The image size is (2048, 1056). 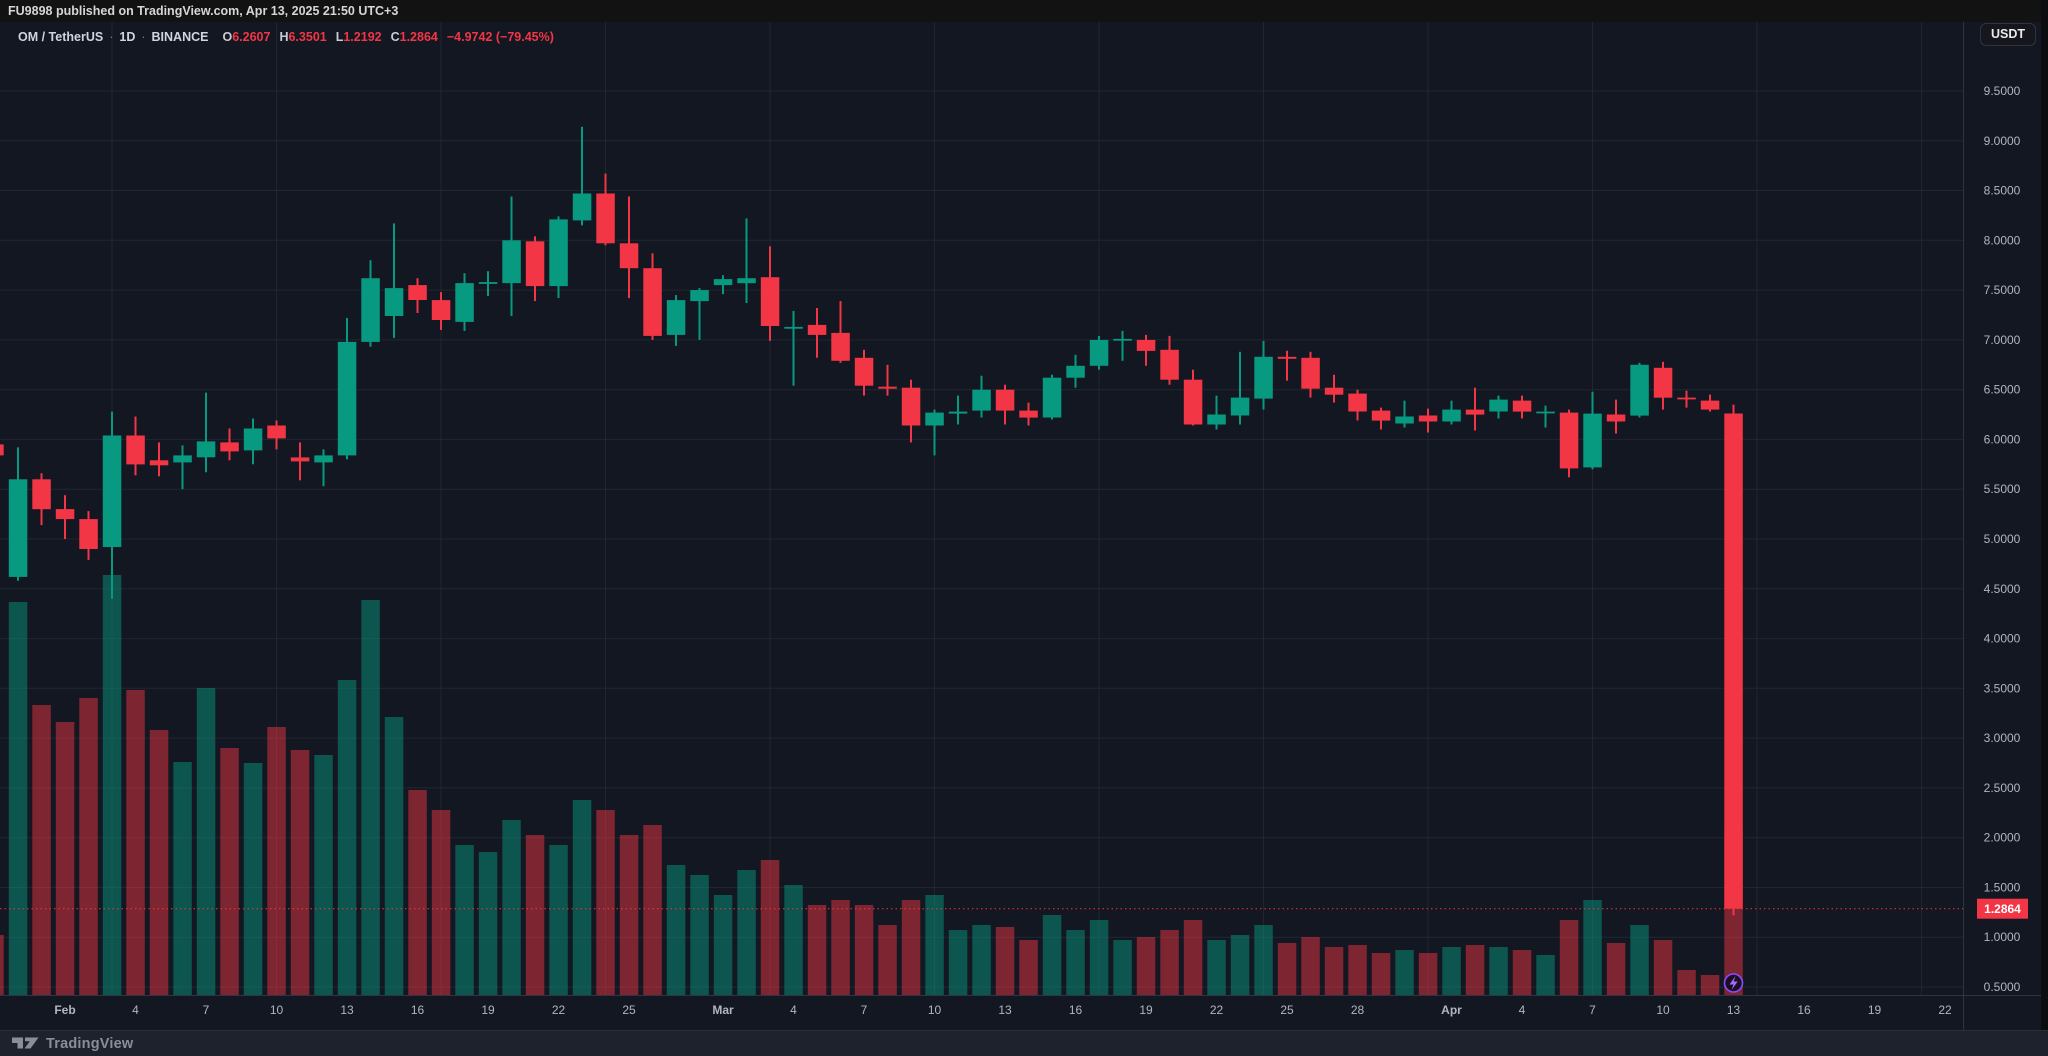 What do you see at coordinates (2002, 738) in the screenshot?
I see `svg-text: 3.0000` at bounding box center [2002, 738].